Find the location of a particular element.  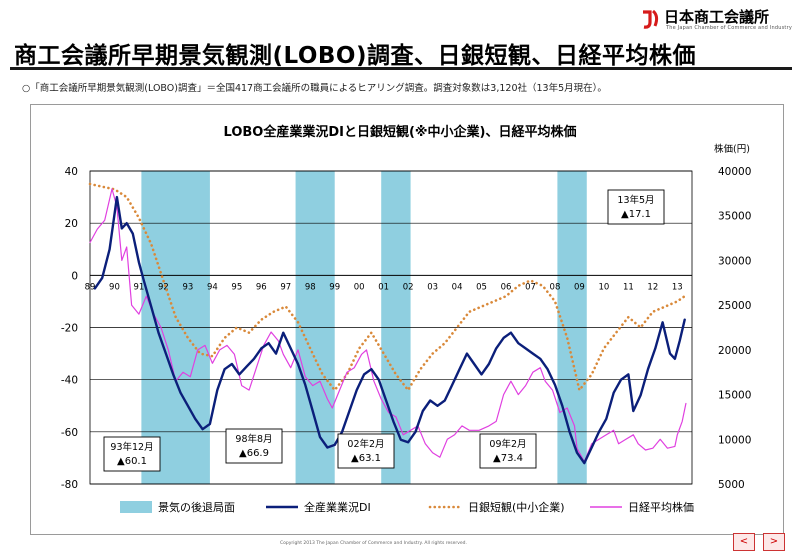

y2-tick-label: 35000 is located at coordinates (734, 217).